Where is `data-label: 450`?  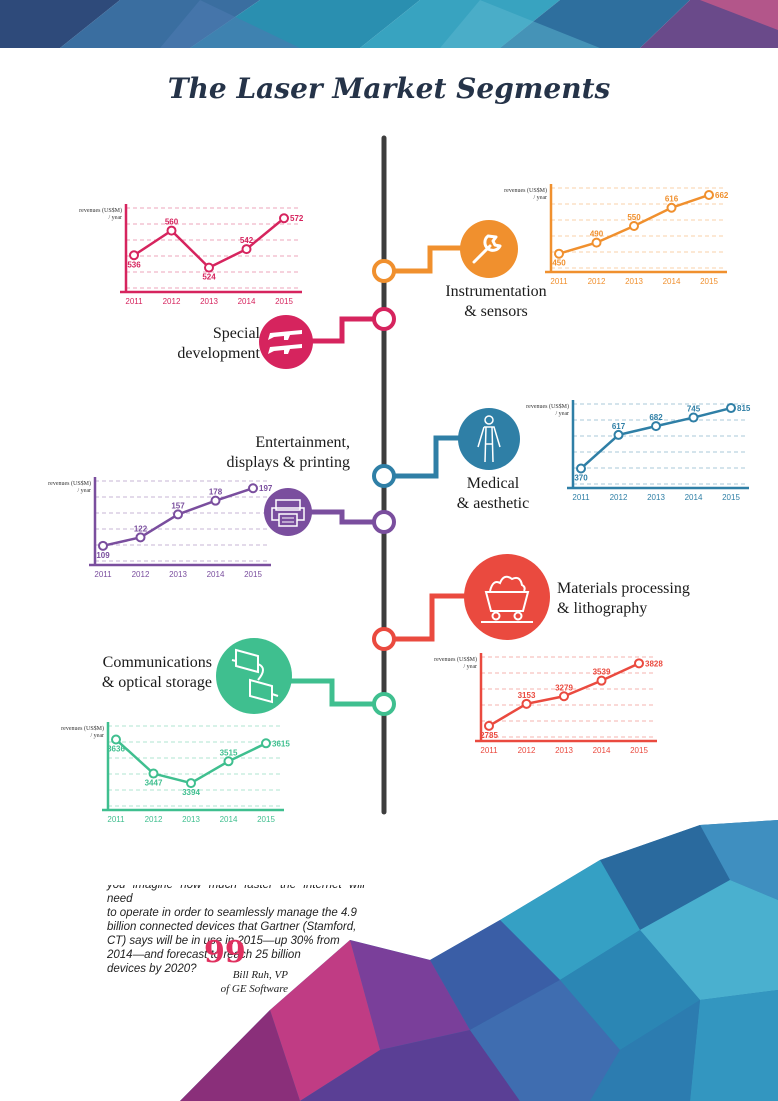
data-label: 450 is located at coordinates (559, 263).